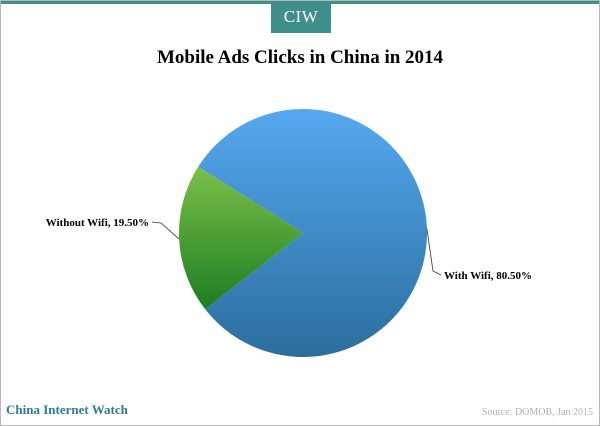 The image size is (600, 426). Describe the element at coordinates (165, 230) in the screenshot. I see `leader-line-without-wifi` at that location.